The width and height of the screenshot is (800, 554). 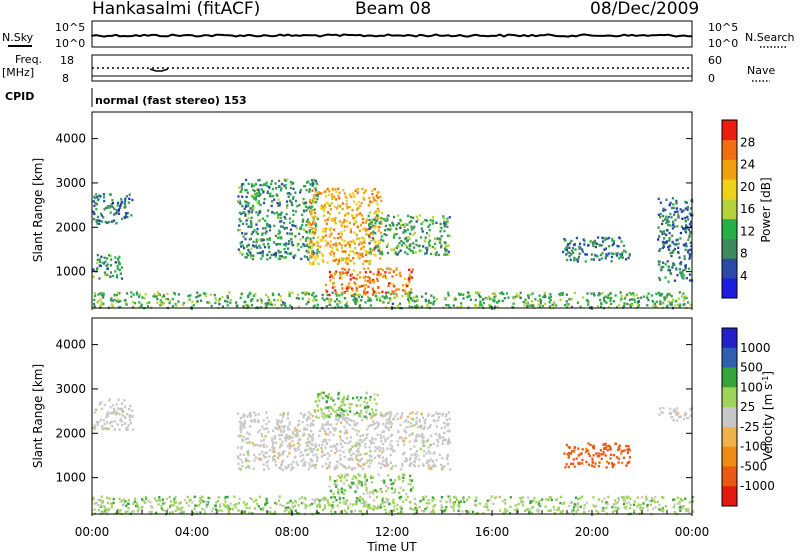 I want to click on colorbar-block, so click(x=729, y=476).